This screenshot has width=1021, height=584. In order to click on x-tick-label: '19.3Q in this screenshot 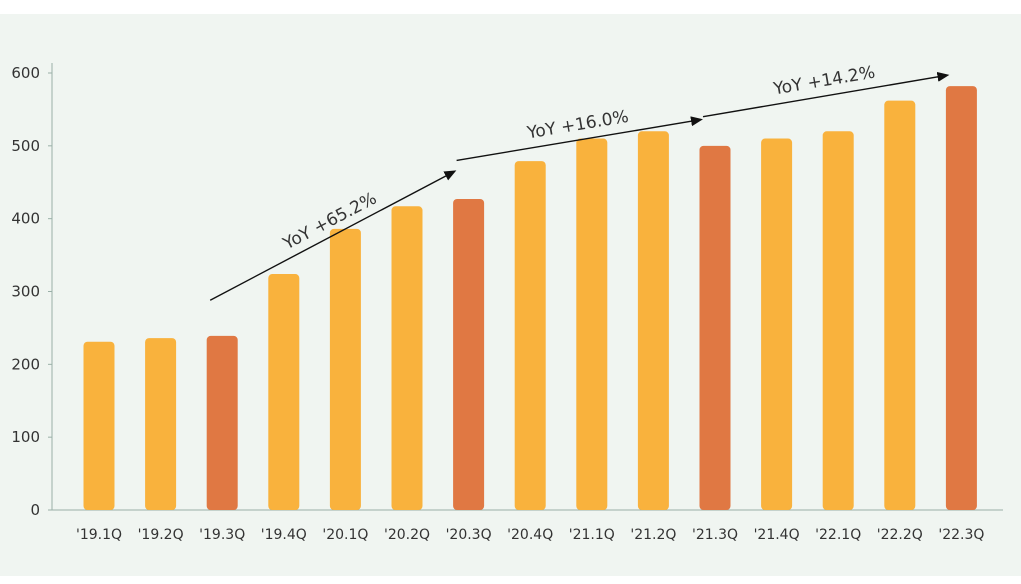, I will do `click(222, 535)`.